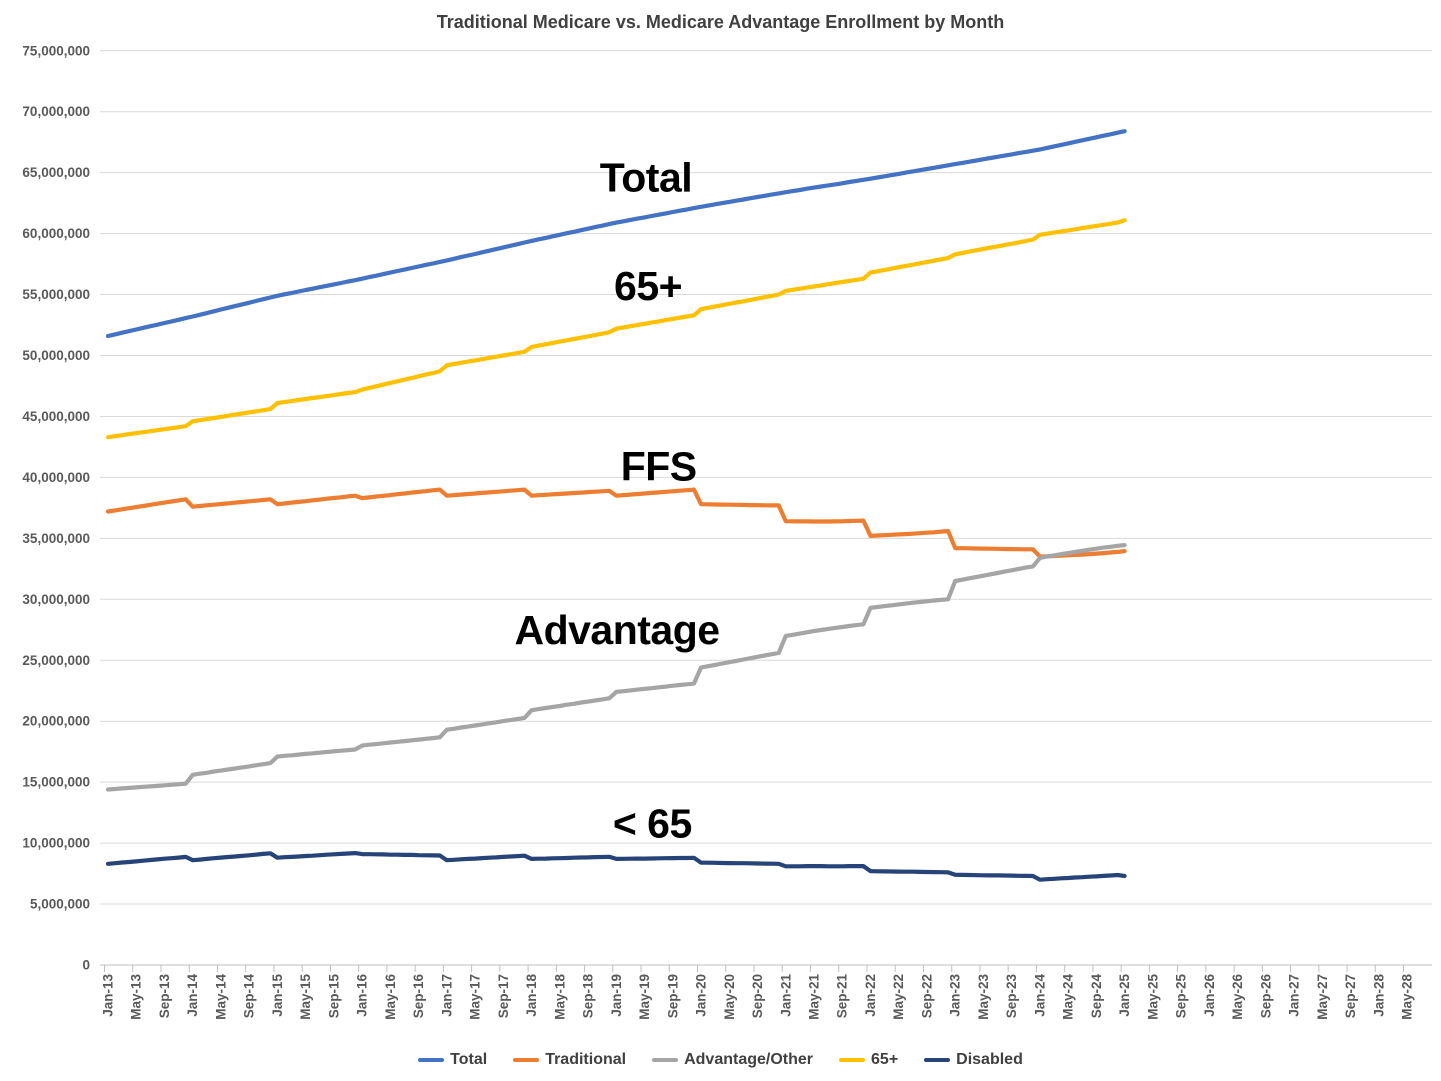 The width and height of the screenshot is (1441, 1081). I want to click on x-tick-label: Sep-16, so click(418, 996).